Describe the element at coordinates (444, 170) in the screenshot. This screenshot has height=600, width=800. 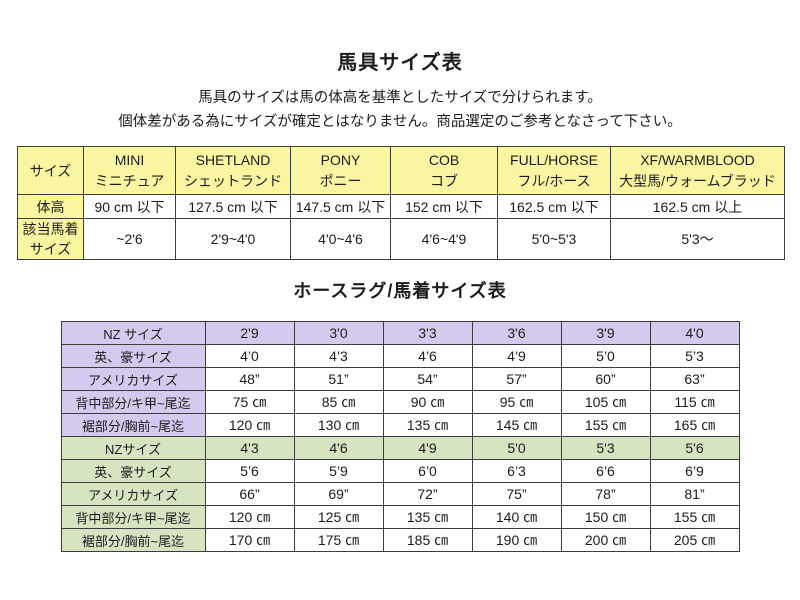
I see `harness-col-header: COB コブ` at that location.